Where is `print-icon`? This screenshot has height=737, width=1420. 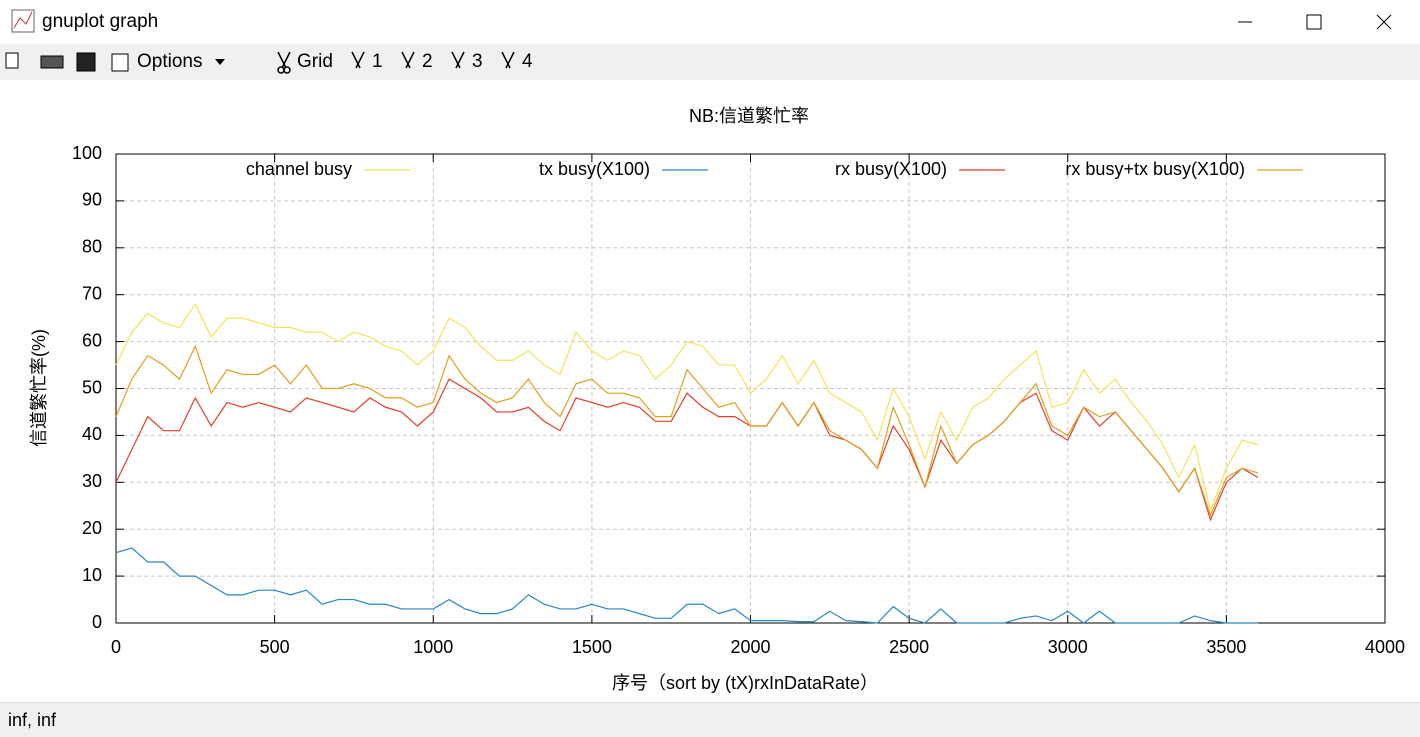
print-icon is located at coordinates (52, 62).